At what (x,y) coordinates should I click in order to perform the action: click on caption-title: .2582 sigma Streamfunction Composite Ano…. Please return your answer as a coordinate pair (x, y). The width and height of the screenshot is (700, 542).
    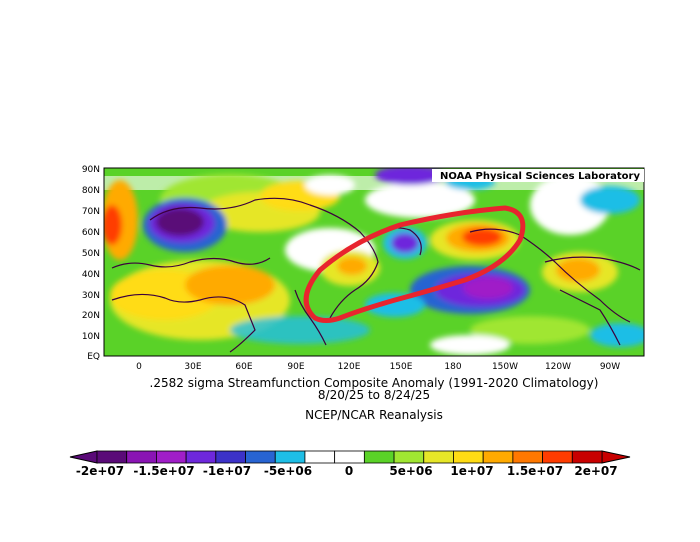
    Looking at the image, I should click on (374, 383).